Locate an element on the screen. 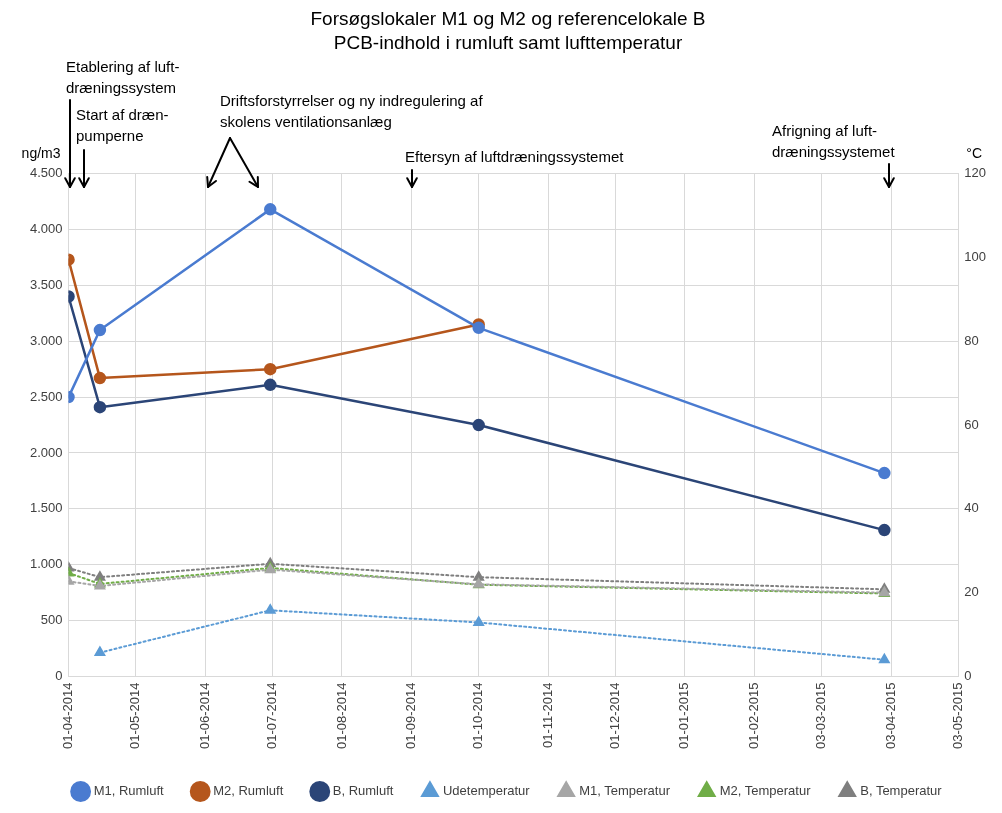 This screenshot has width=1002, height=813. x-tick-label: 01-07-2014 is located at coordinates (272, 715).